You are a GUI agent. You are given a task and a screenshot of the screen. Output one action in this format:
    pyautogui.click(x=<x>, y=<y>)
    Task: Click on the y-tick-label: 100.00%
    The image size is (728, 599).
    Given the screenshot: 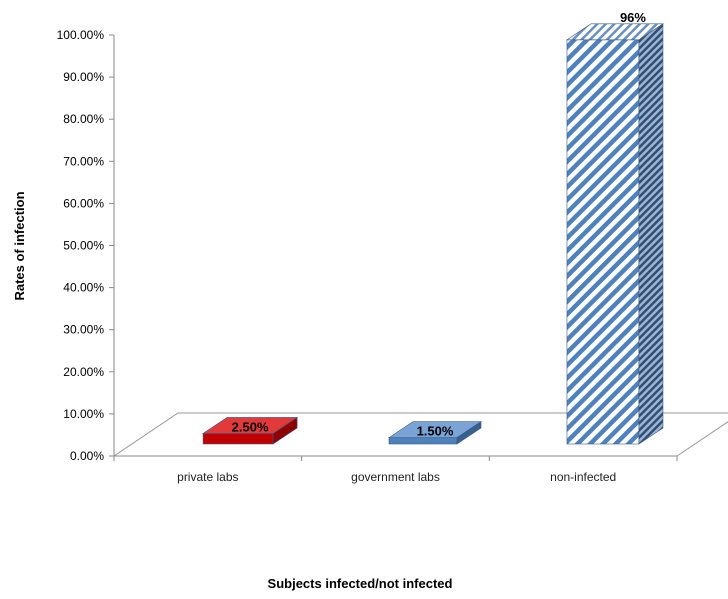 What is the action you would take?
    pyautogui.click(x=81, y=35)
    